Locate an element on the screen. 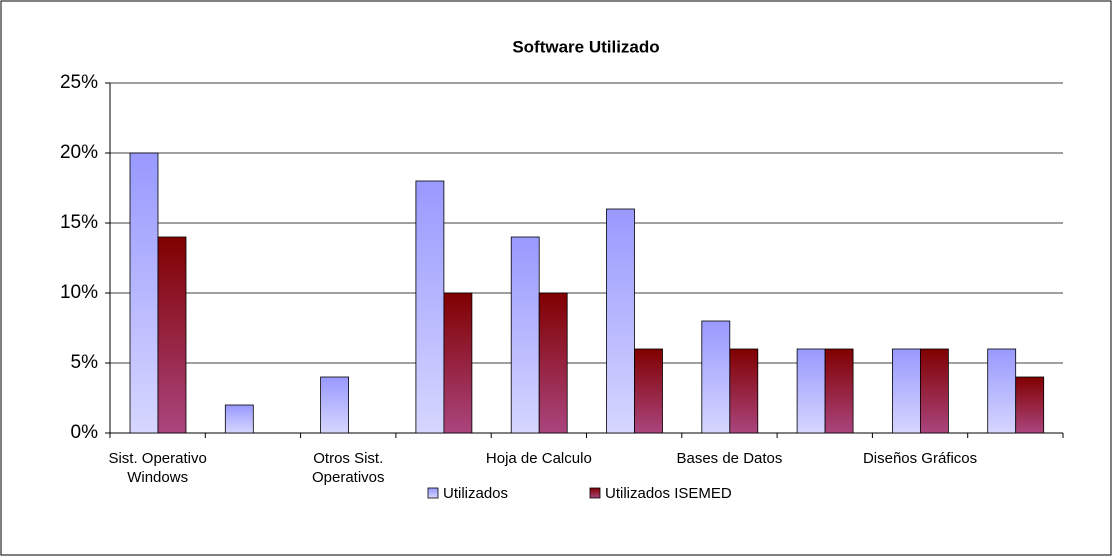 This screenshot has height=556, width=1112. y-tick-label: 0% is located at coordinates (85, 432).